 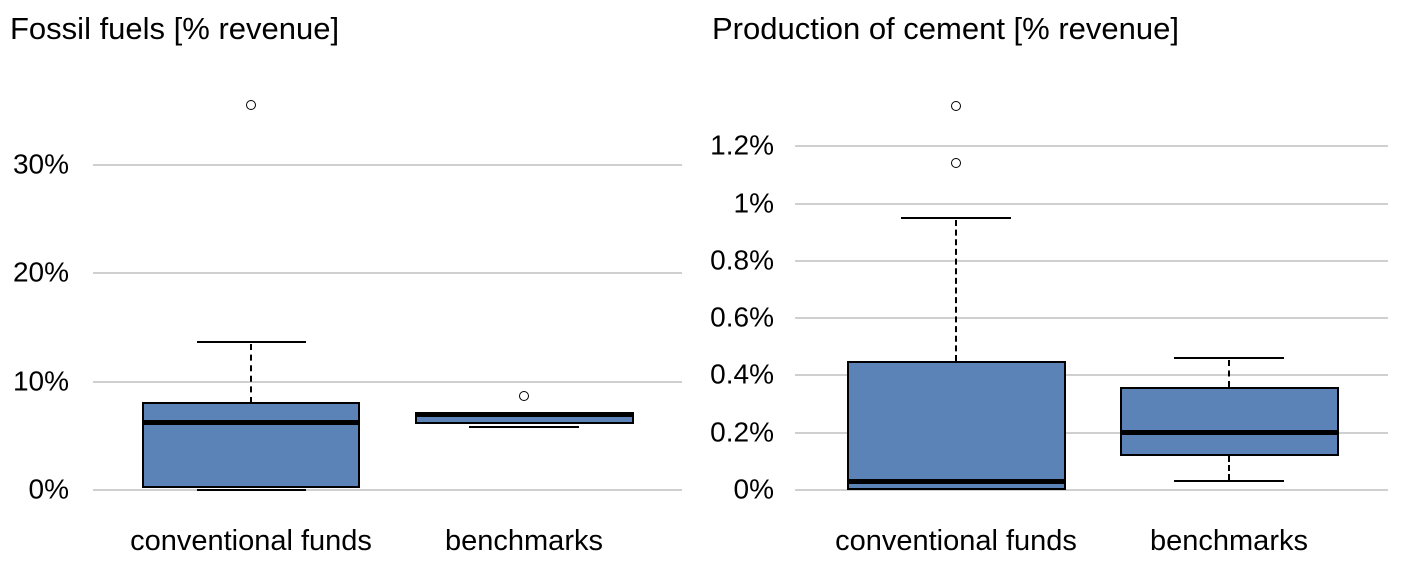 I want to click on box-benchmarks, so click(x=1229, y=421).